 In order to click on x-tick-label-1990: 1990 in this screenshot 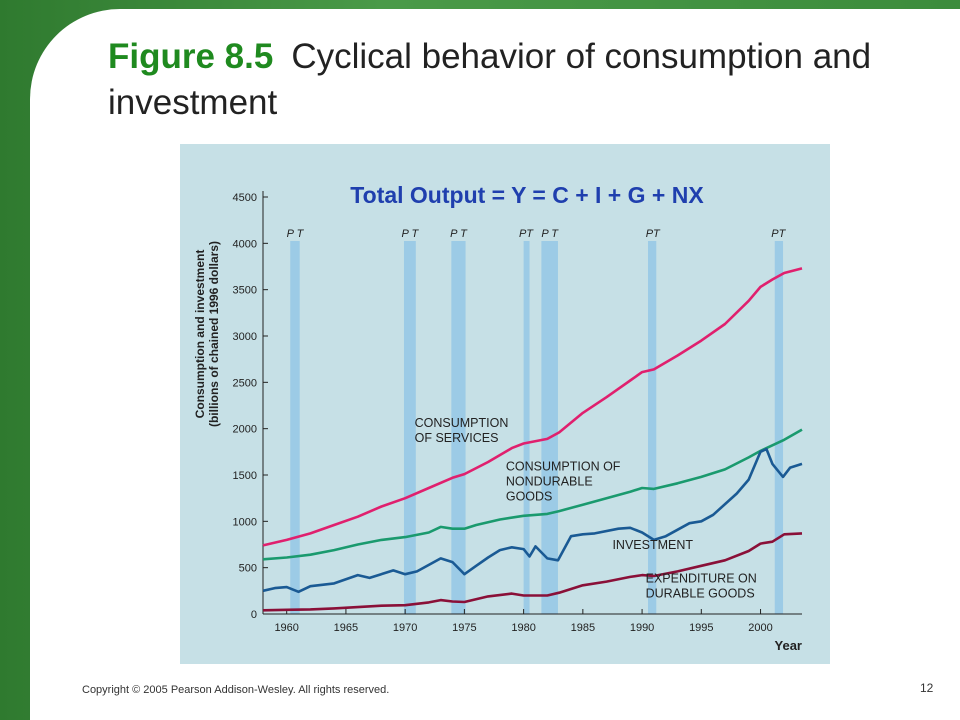, I will do `click(642, 628)`.